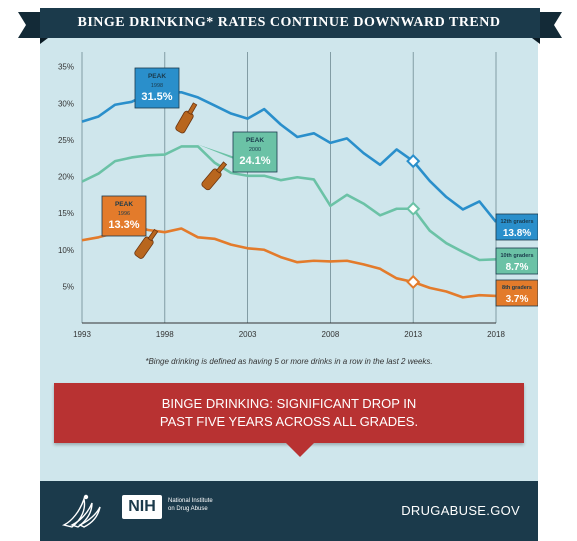 Image resolution: width=577 pixels, height=541 pixels. I want to click on nih-line-1: National Institute, so click(190, 501).